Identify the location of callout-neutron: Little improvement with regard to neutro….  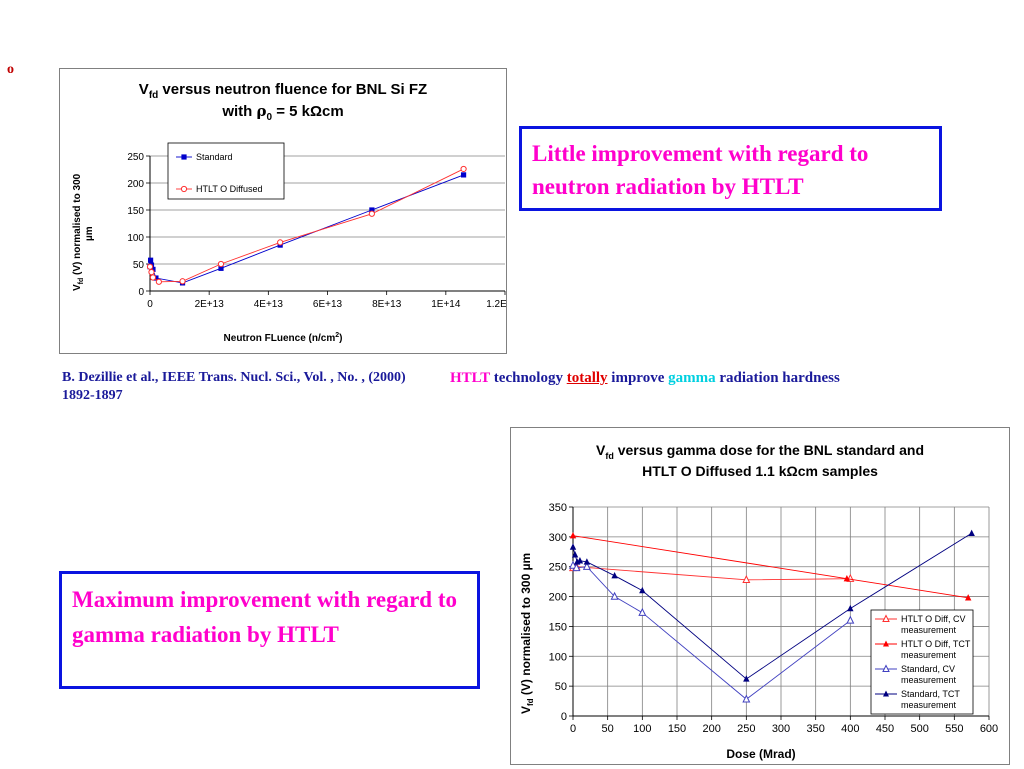
(730, 168).